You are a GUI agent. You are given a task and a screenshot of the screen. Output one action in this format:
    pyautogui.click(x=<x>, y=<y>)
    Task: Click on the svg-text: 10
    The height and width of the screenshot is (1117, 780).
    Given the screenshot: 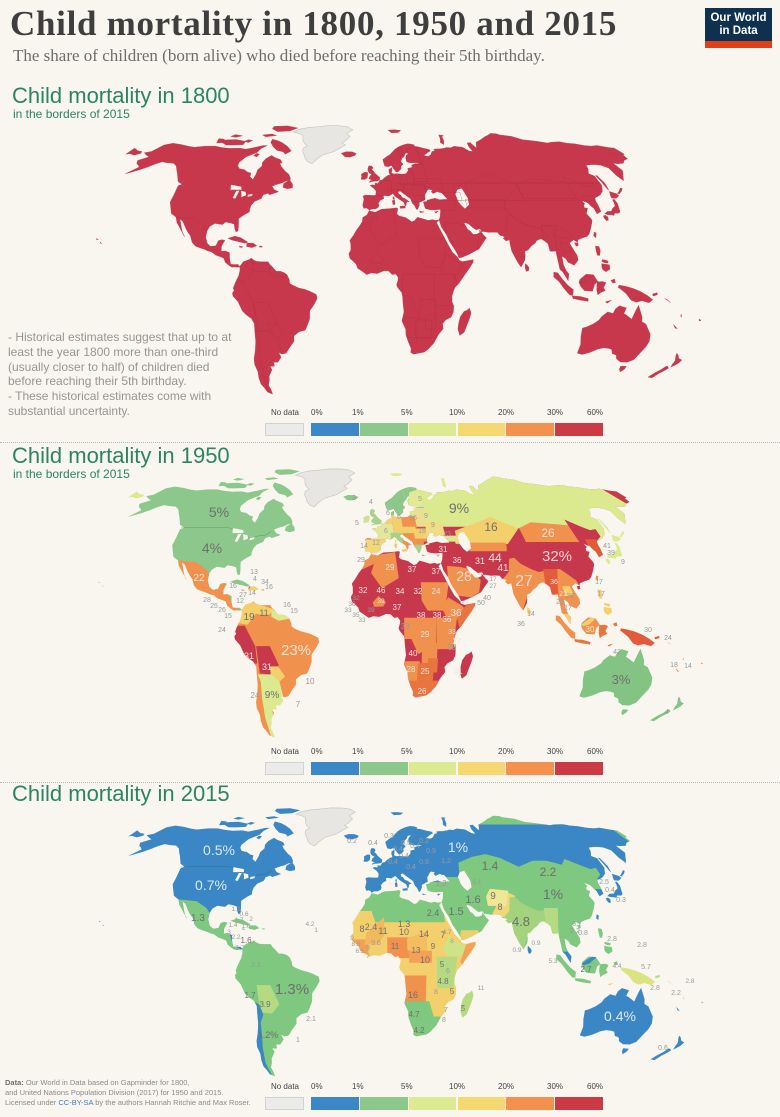 What is the action you would take?
    pyautogui.click(x=425, y=960)
    